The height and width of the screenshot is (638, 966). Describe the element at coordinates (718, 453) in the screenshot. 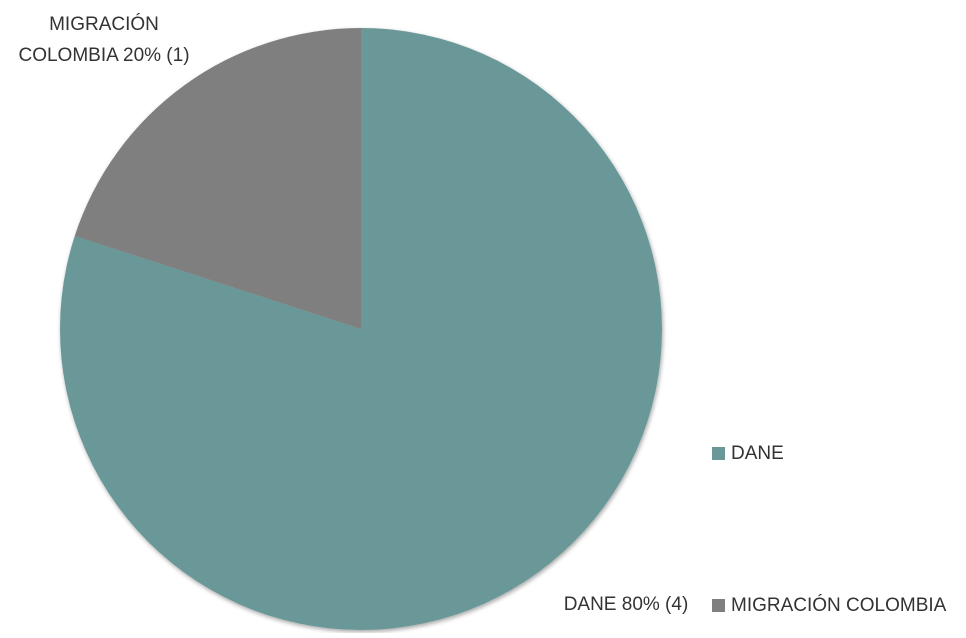

I see `legend-swatch-dane` at that location.